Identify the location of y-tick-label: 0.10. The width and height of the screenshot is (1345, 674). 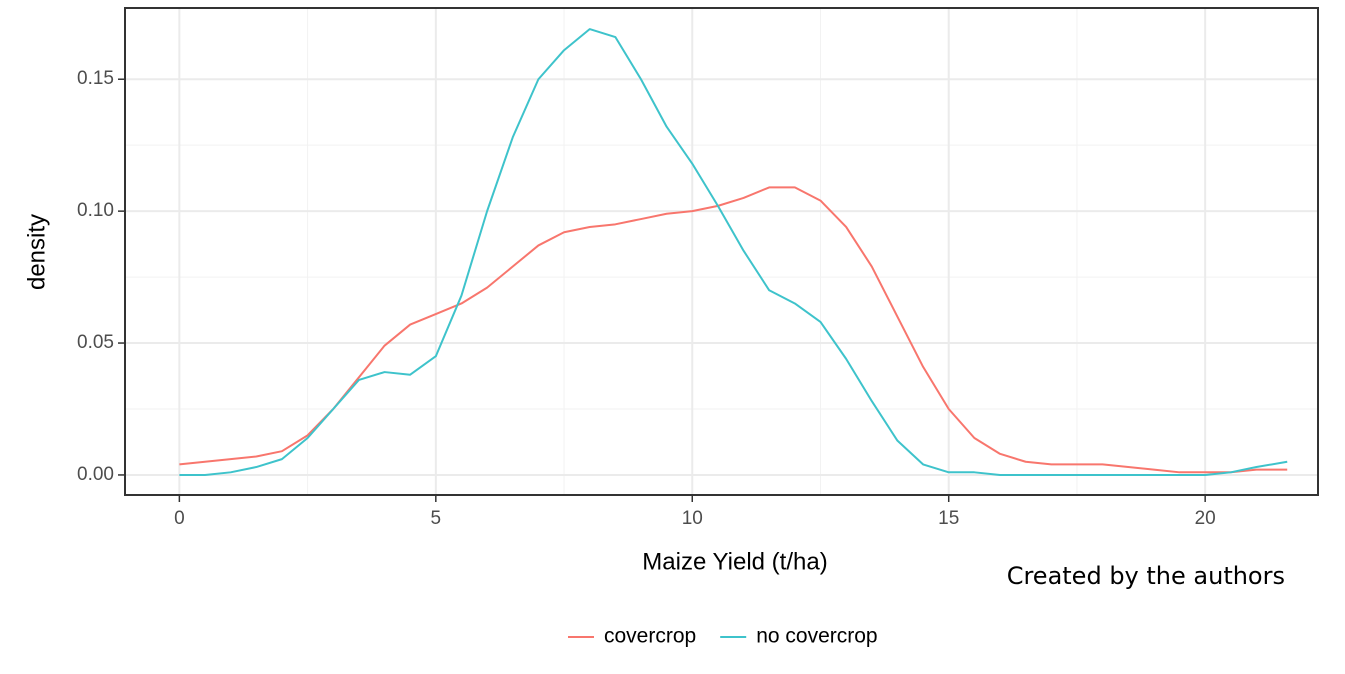
(95, 210).